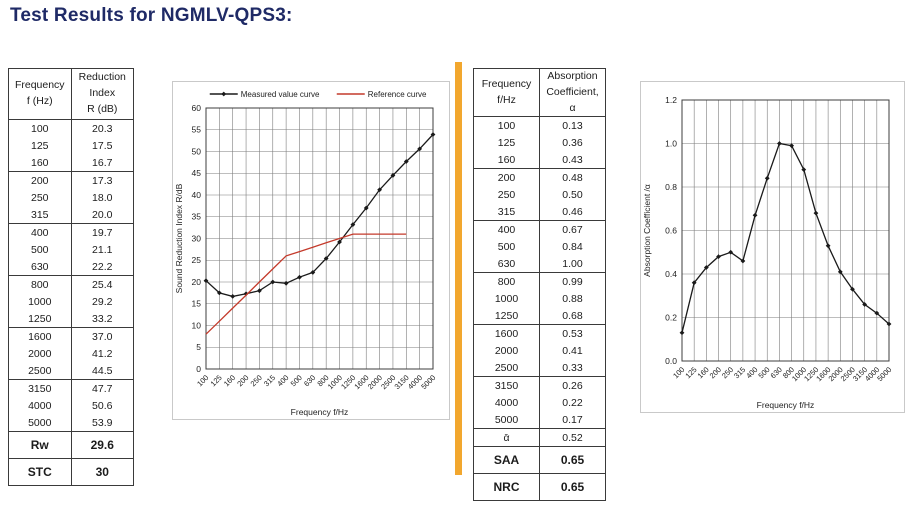 Image resolution: width=910 pixels, height=514 pixels. Describe the element at coordinates (71, 180) in the screenshot. I see `table-row: 200 17.3` at that location.